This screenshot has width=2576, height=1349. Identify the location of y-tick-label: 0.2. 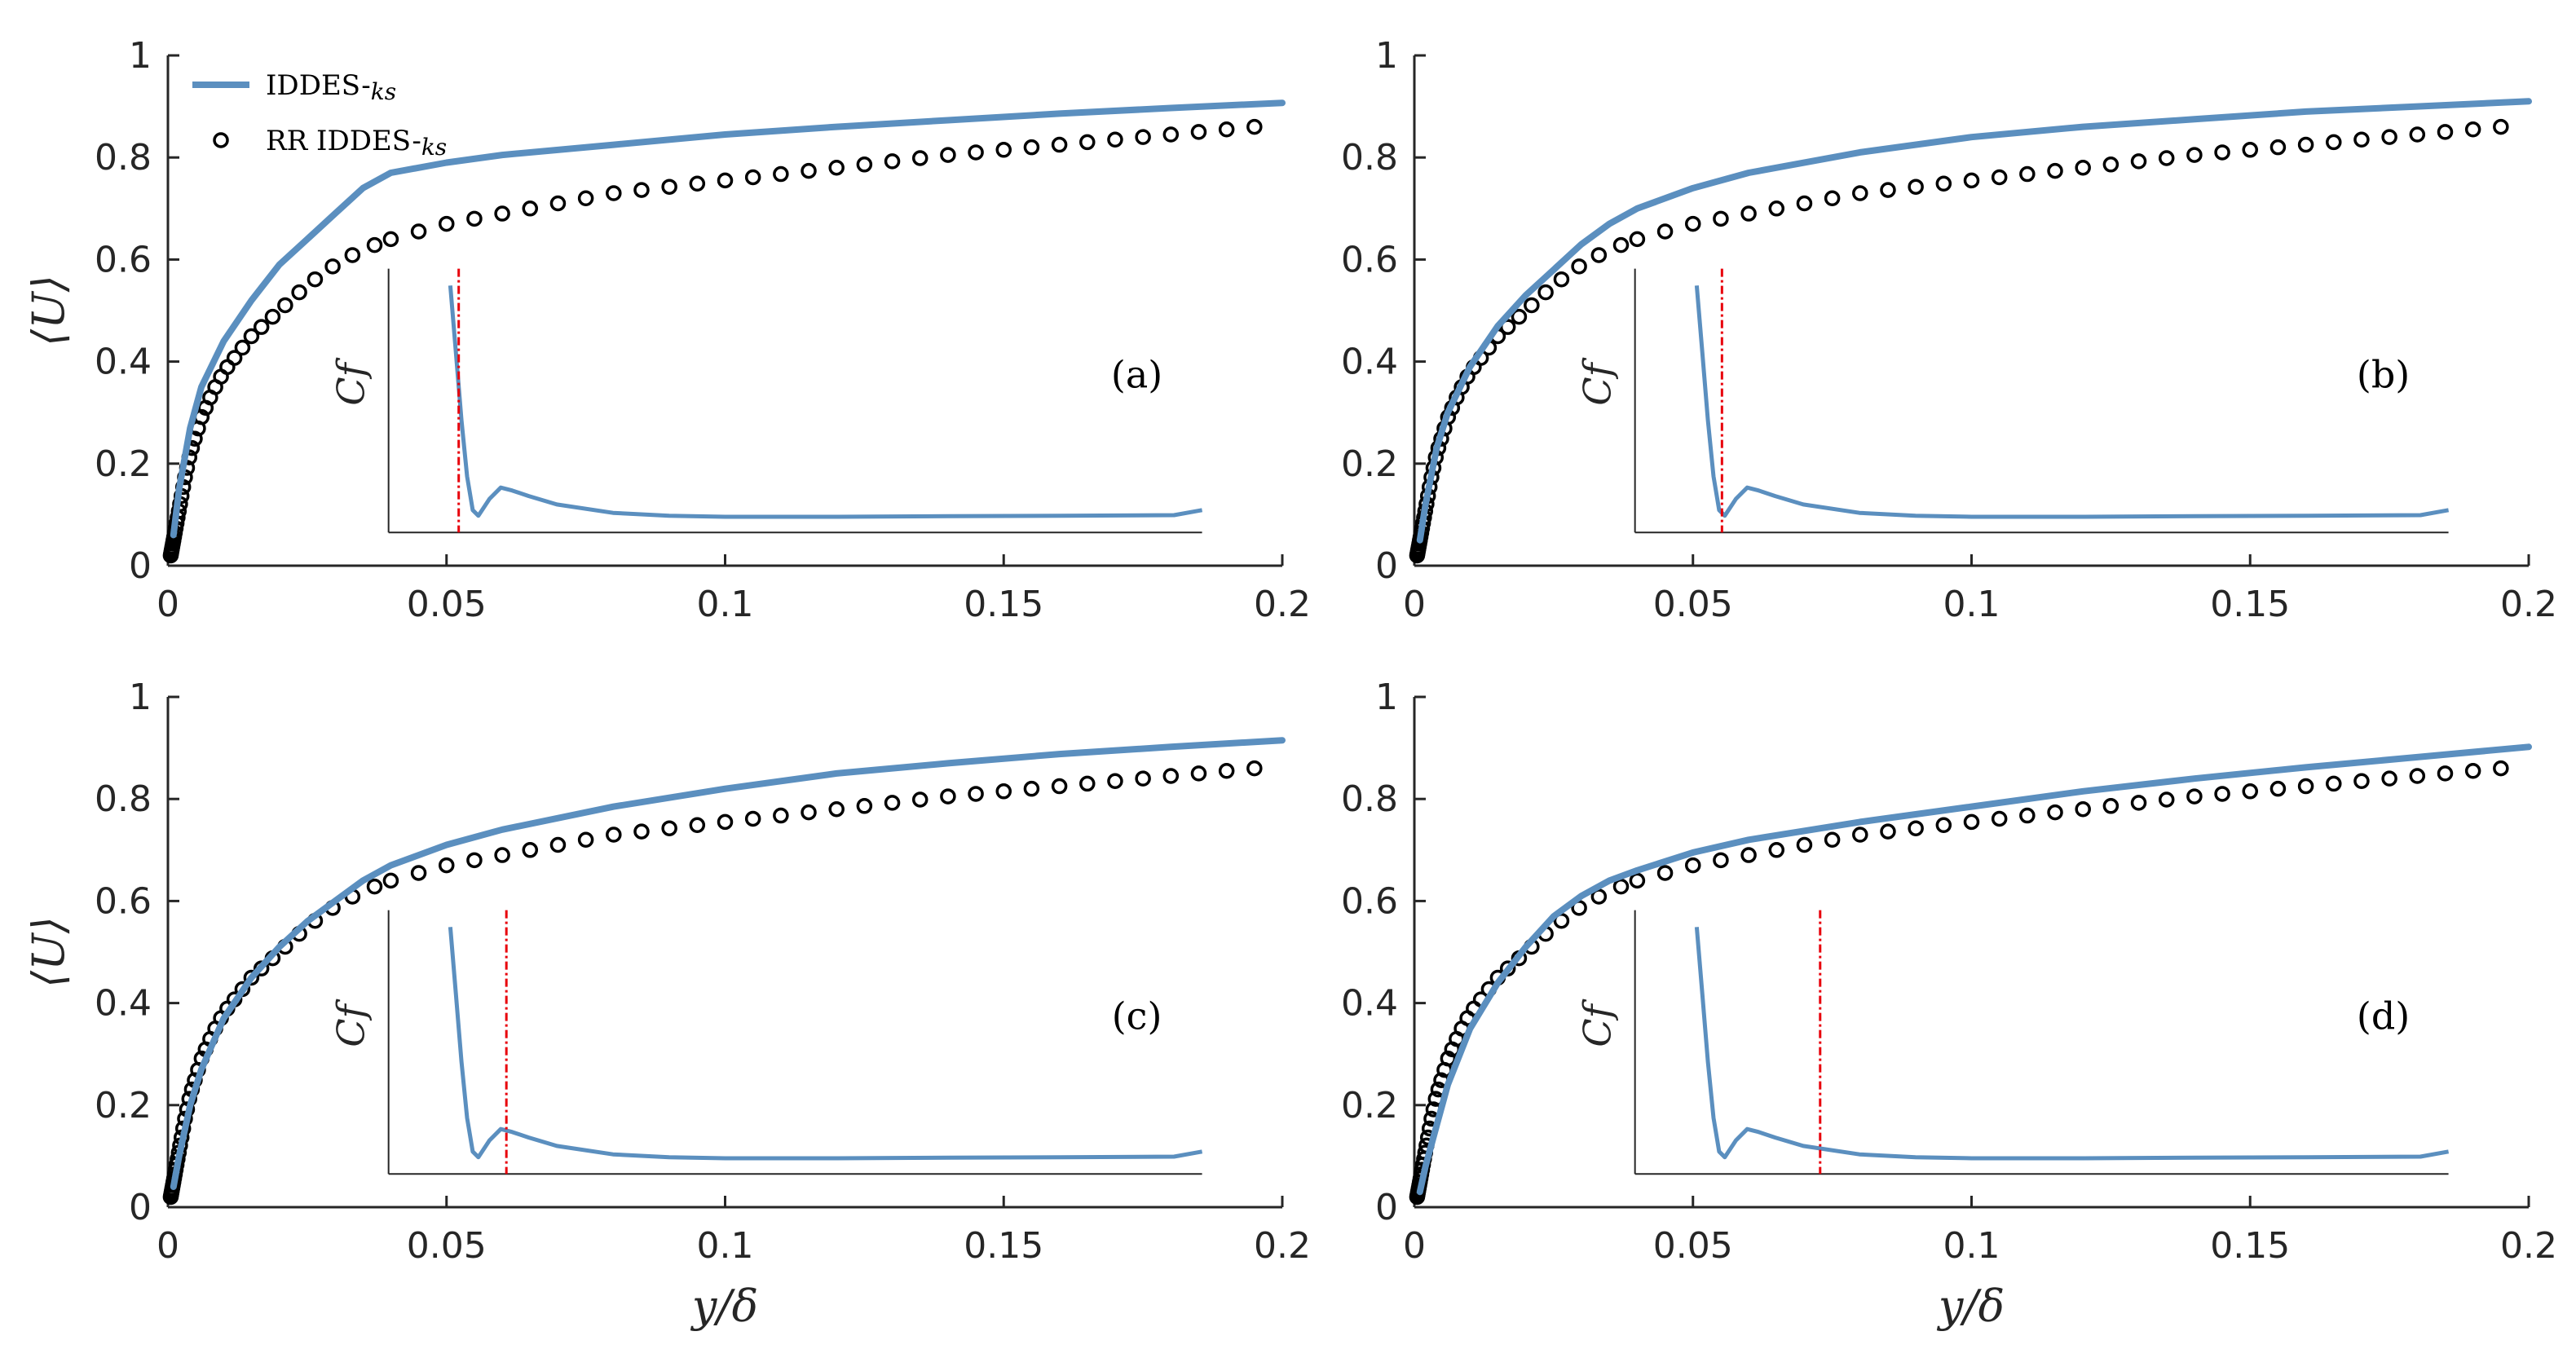
(1369, 464).